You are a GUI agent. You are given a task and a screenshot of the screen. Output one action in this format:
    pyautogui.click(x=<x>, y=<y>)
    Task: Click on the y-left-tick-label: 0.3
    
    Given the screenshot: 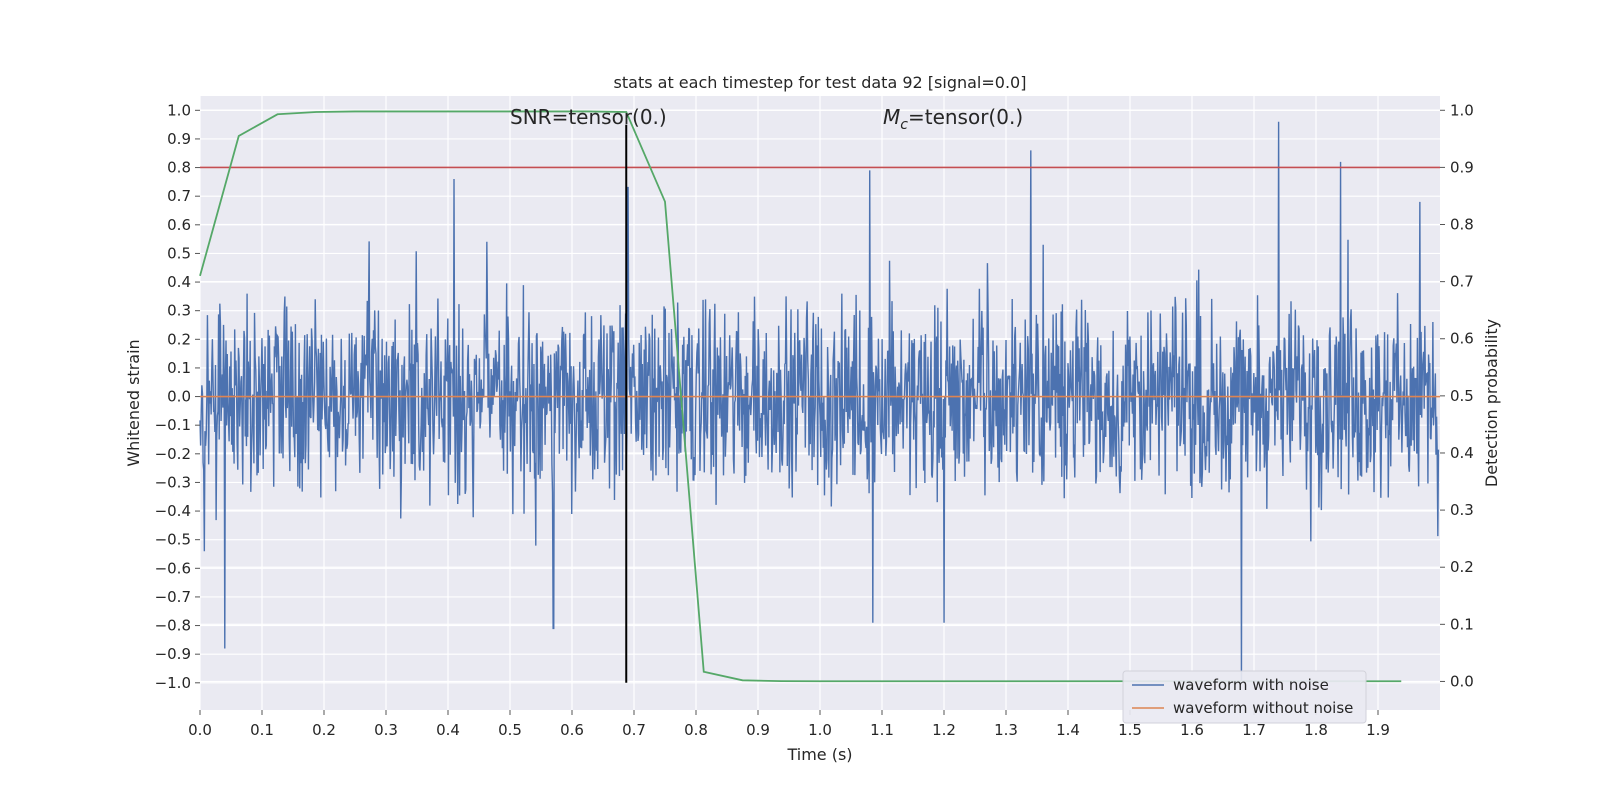 What is the action you would take?
    pyautogui.click(x=179, y=311)
    